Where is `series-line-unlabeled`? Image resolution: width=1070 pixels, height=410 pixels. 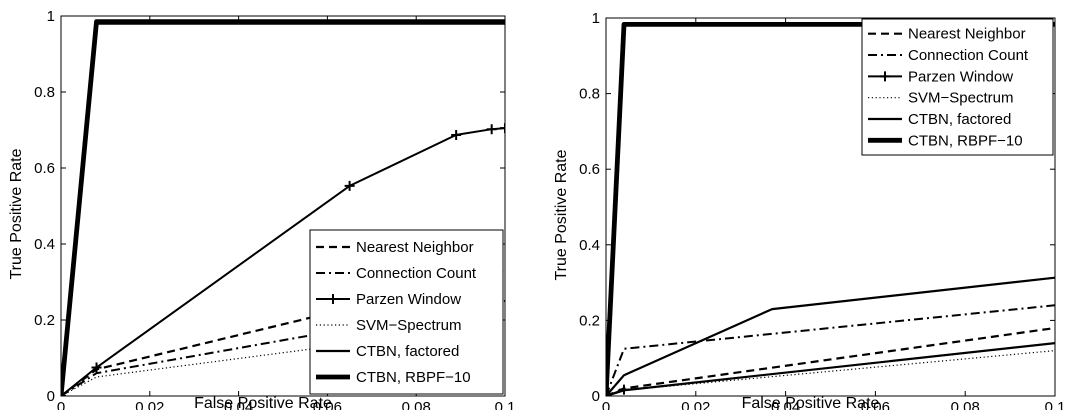 series-line-unlabeled is located at coordinates (830, 369).